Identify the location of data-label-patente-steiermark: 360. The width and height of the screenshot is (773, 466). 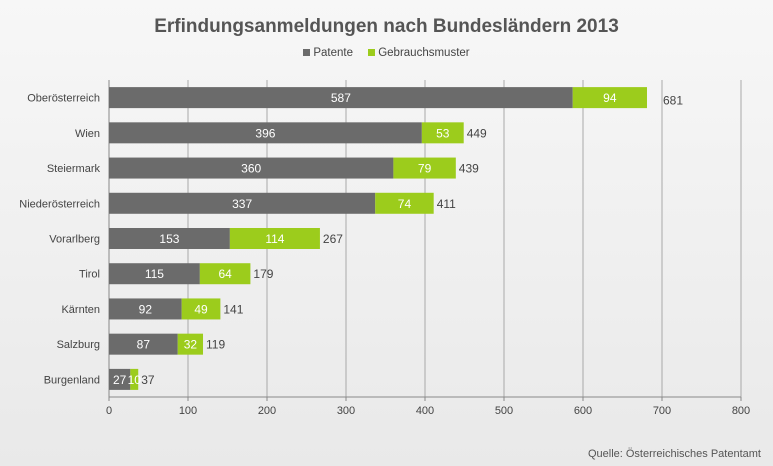
(251, 169).